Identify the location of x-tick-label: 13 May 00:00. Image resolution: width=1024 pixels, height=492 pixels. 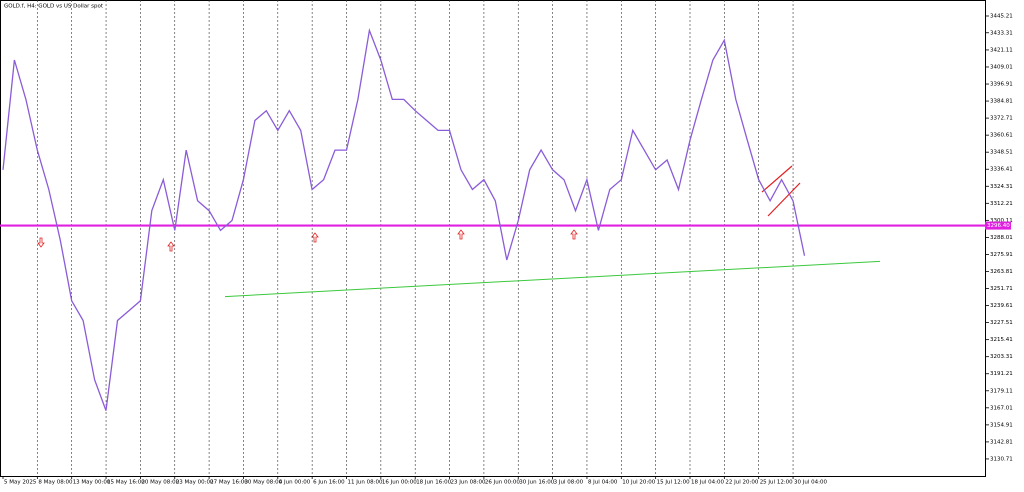
(92, 483).